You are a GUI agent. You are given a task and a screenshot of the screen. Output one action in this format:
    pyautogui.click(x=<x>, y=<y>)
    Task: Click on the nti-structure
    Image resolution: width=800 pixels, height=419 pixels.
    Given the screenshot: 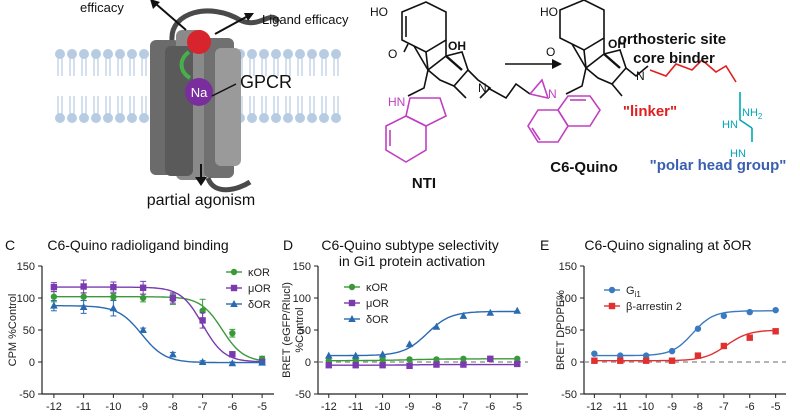 What is the action you would take?
    pyautogui.click(x=475, y=50)
    